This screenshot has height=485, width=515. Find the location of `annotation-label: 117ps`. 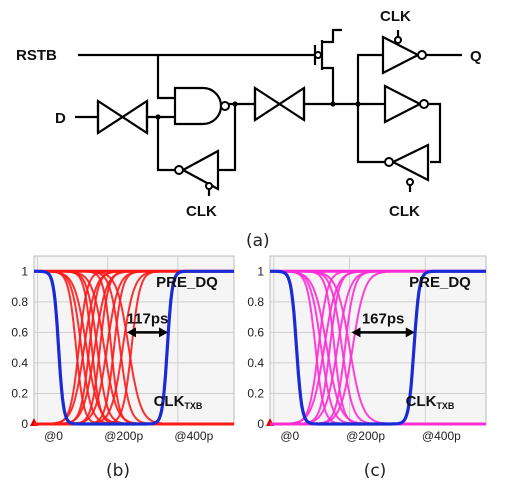

annotation-label: 117ps is located at coordinates (148, 318).